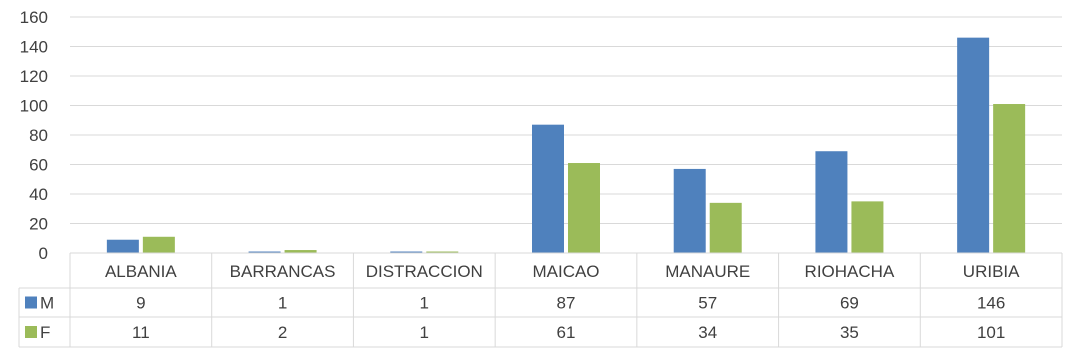 This screenshot has height=362, width=1074. Describe the element at coordinates (158, 244) in the screenshot. I see `bar-F-albania` at that location.